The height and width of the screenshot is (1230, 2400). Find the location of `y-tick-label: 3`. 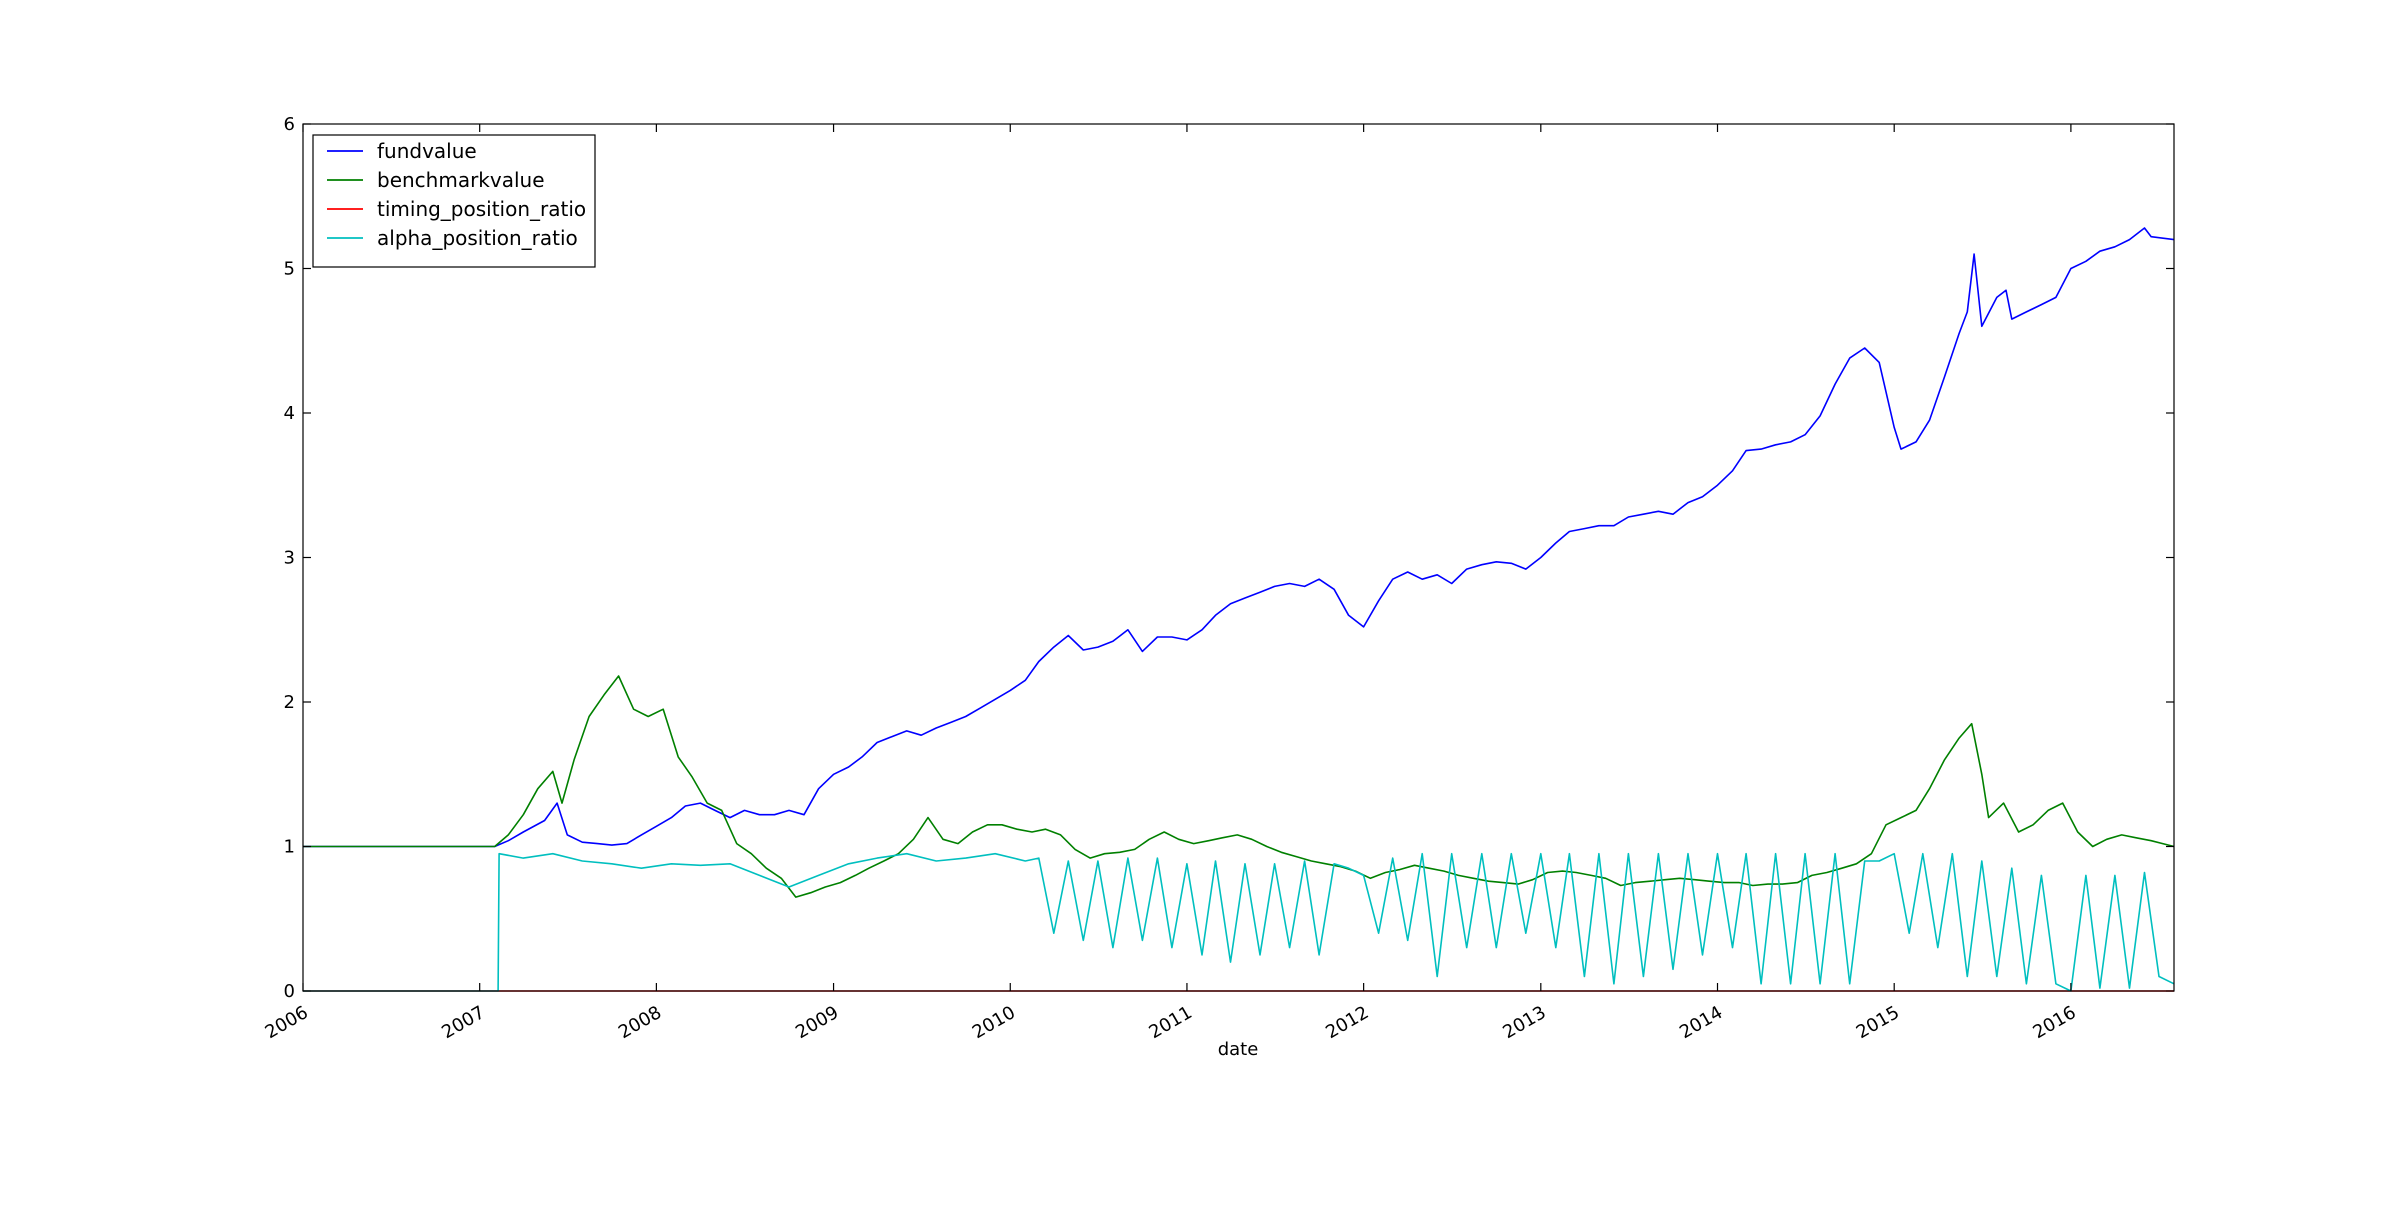

y-tick-label: 3 is located at coordinates (289, 558).